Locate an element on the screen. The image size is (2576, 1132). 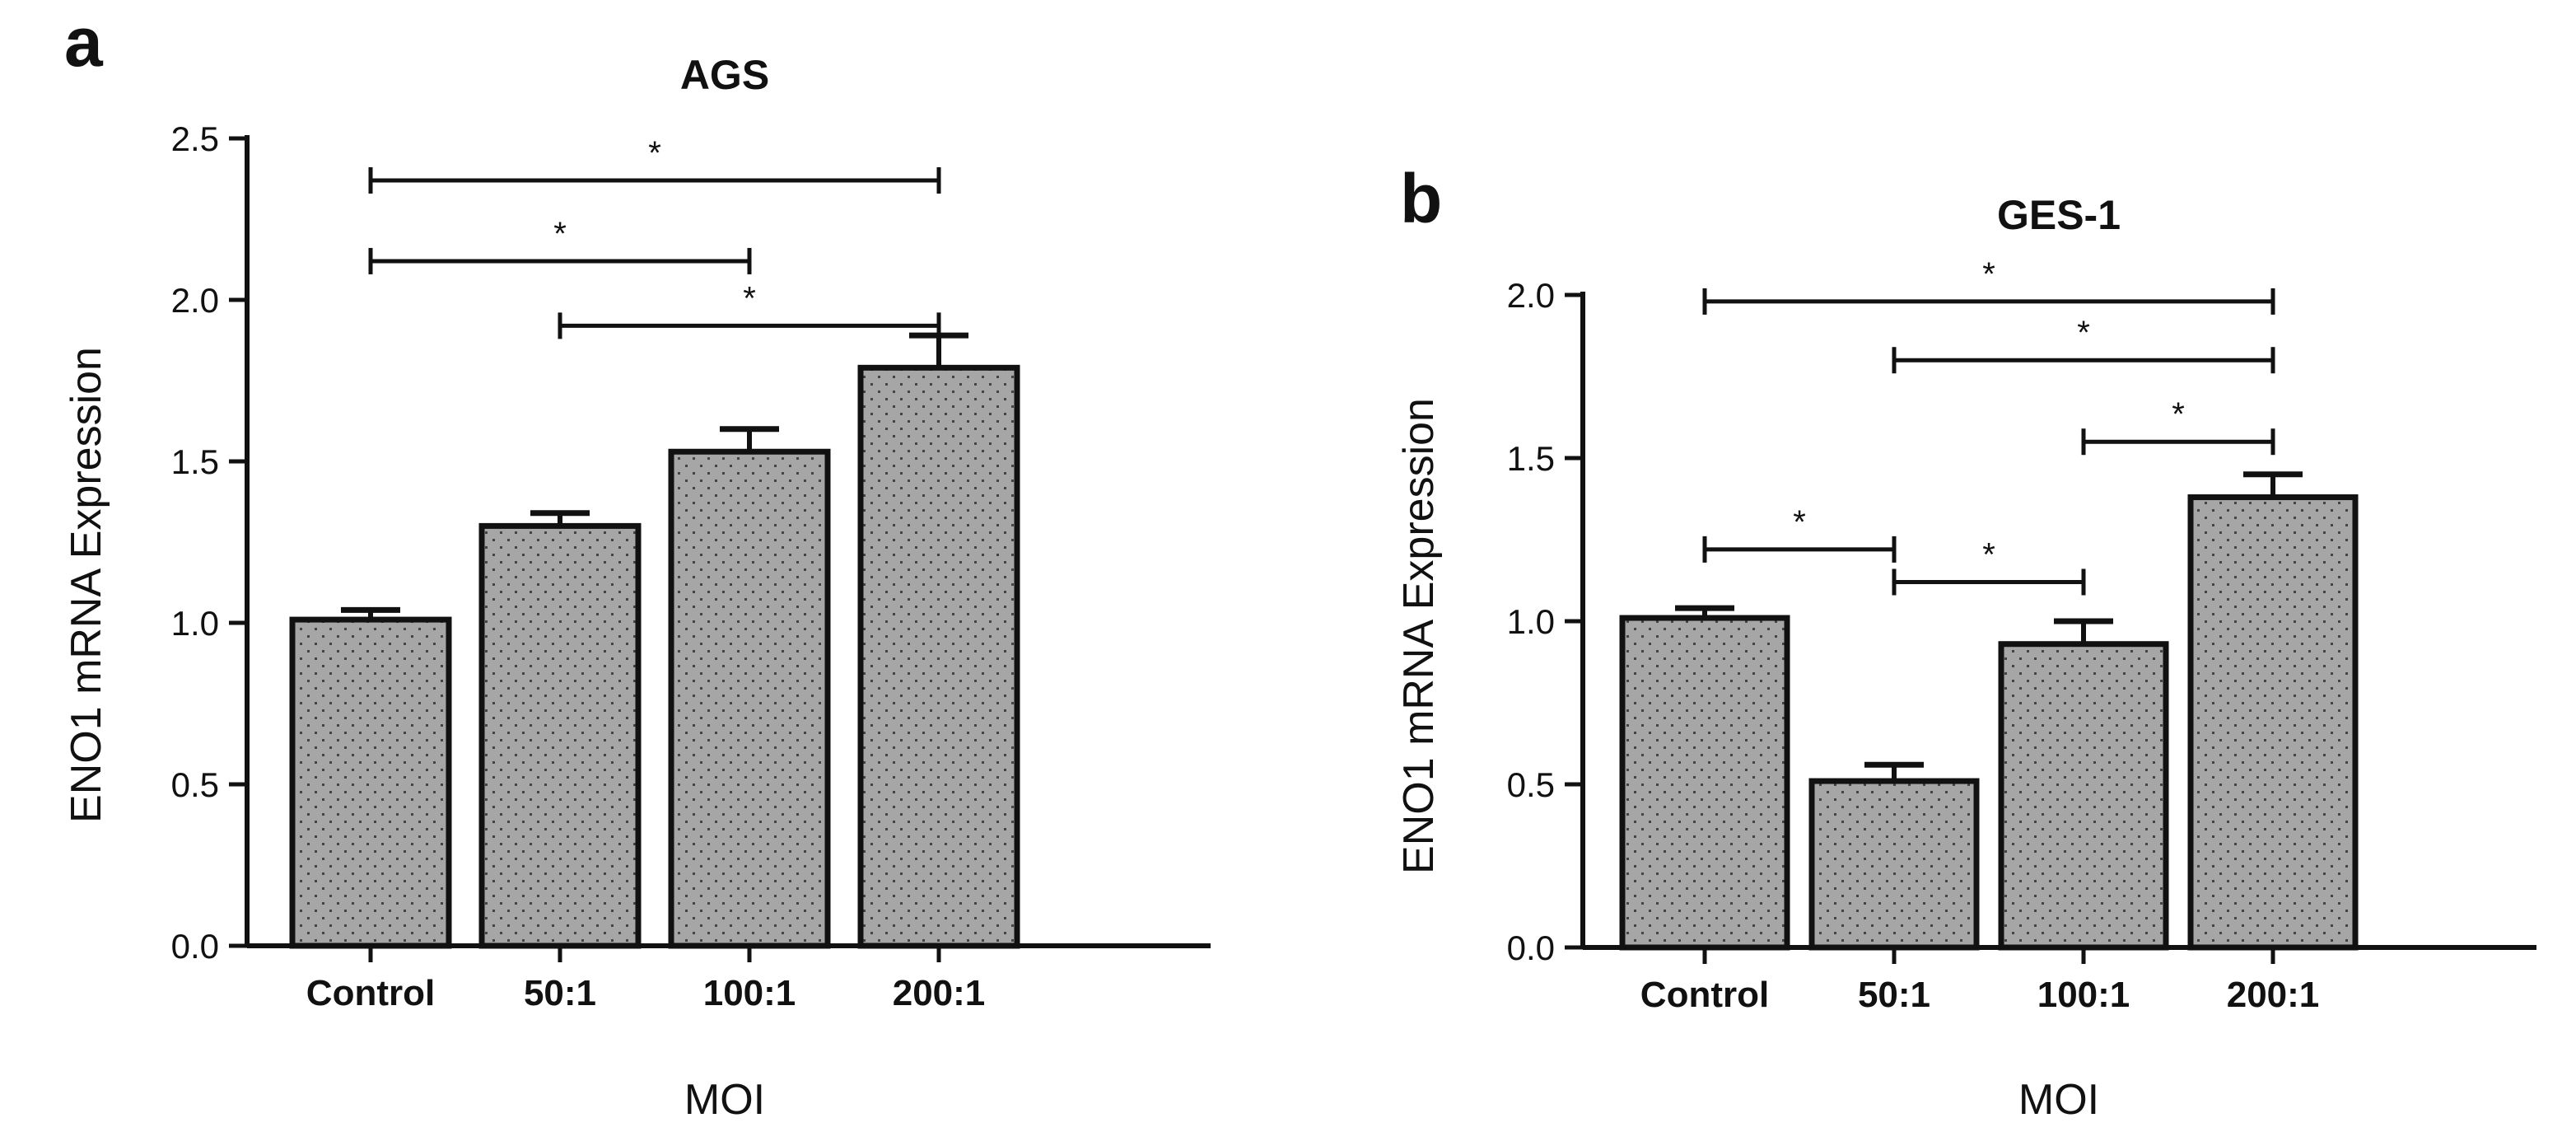
panel-b-x-tick-label: 200:1 is located at coordinates (2273, 995).